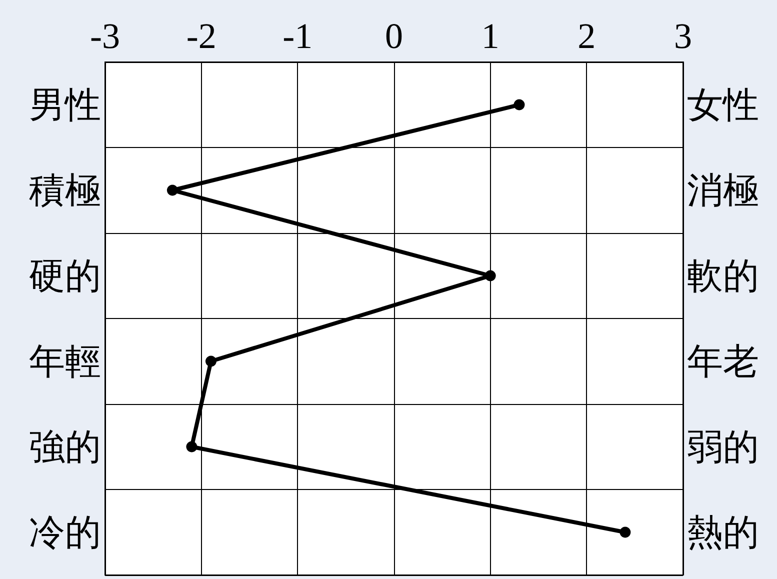  I want to click on y-tick-label: 硬的, so click(65, 276).